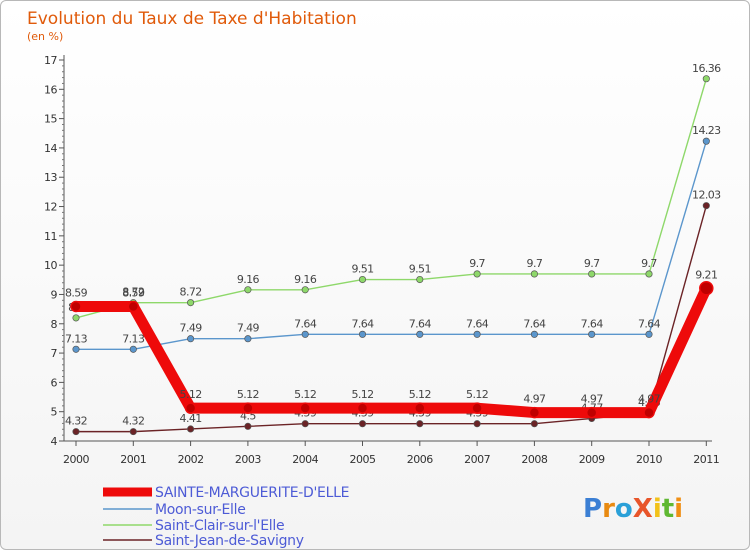 Image resolution: width=750 pixels, height=550 pixels. Describe the element at coordinates (133, 459) in the screenshot. I see `x-tick-label: 2001` at that location.